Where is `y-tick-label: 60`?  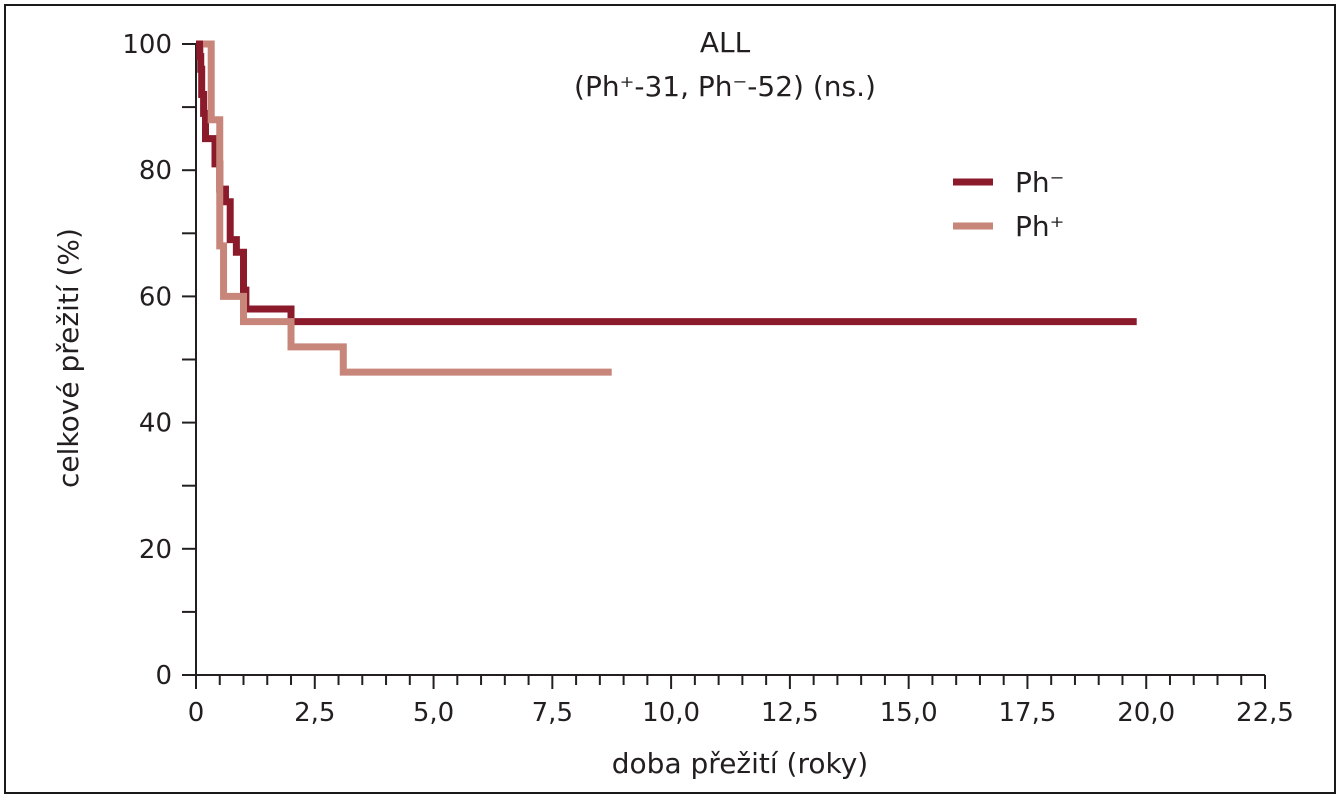
y-tick-label: 60 is located at coordinates (155, 297).